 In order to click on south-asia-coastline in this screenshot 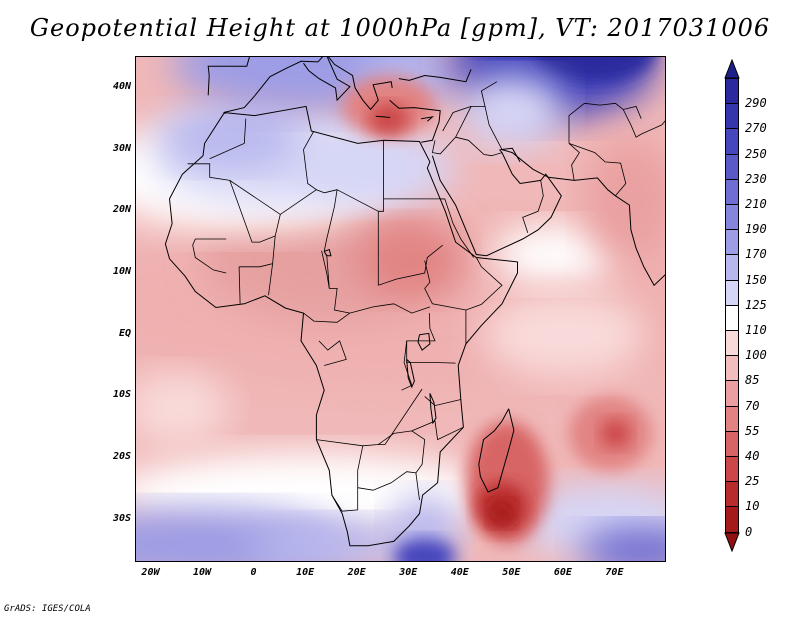, I will do `click(583, 218)`.